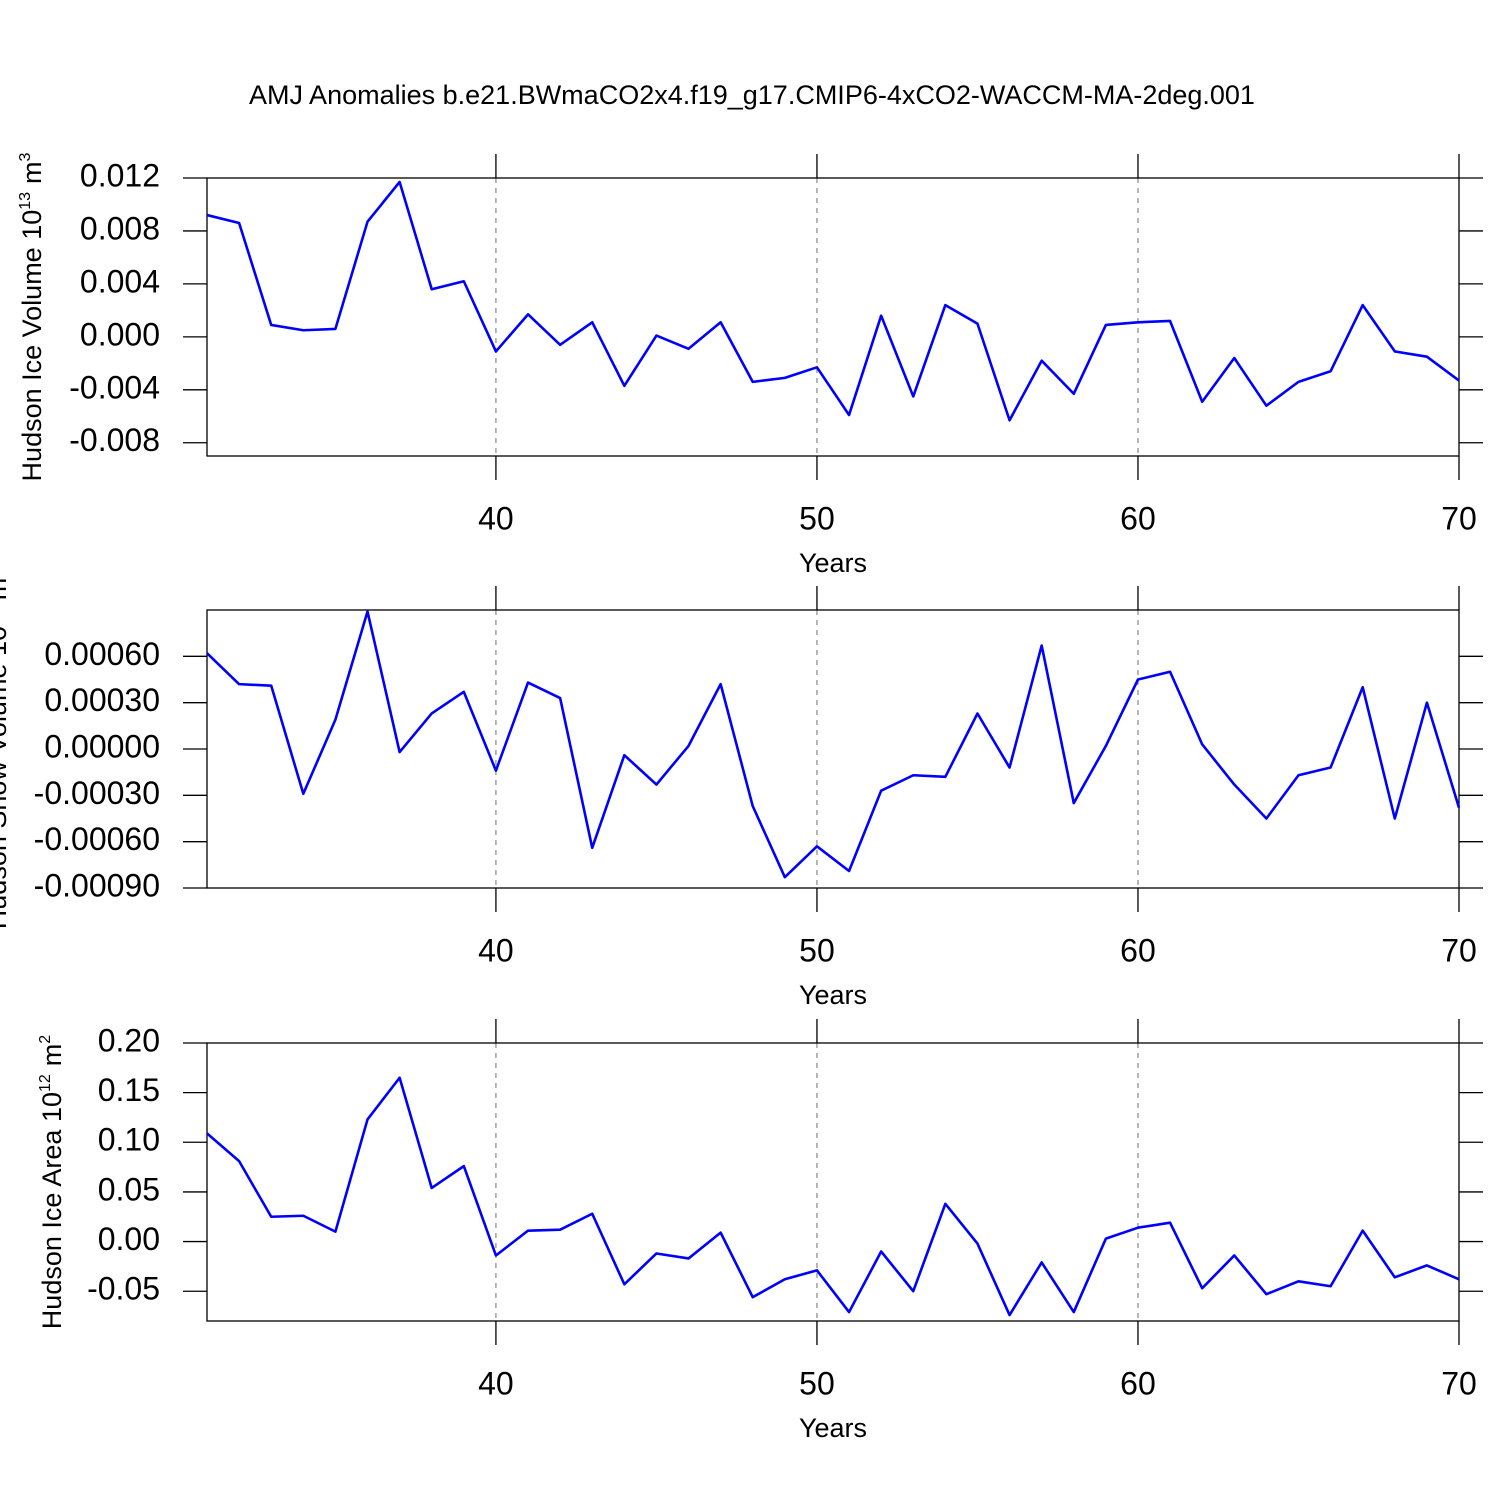 The width and height of the screenshot is (1500, 1500). Describe the element at coordinates (97, 793) in the screenshot. I see `y-tick-label: -0.00030` at that location.